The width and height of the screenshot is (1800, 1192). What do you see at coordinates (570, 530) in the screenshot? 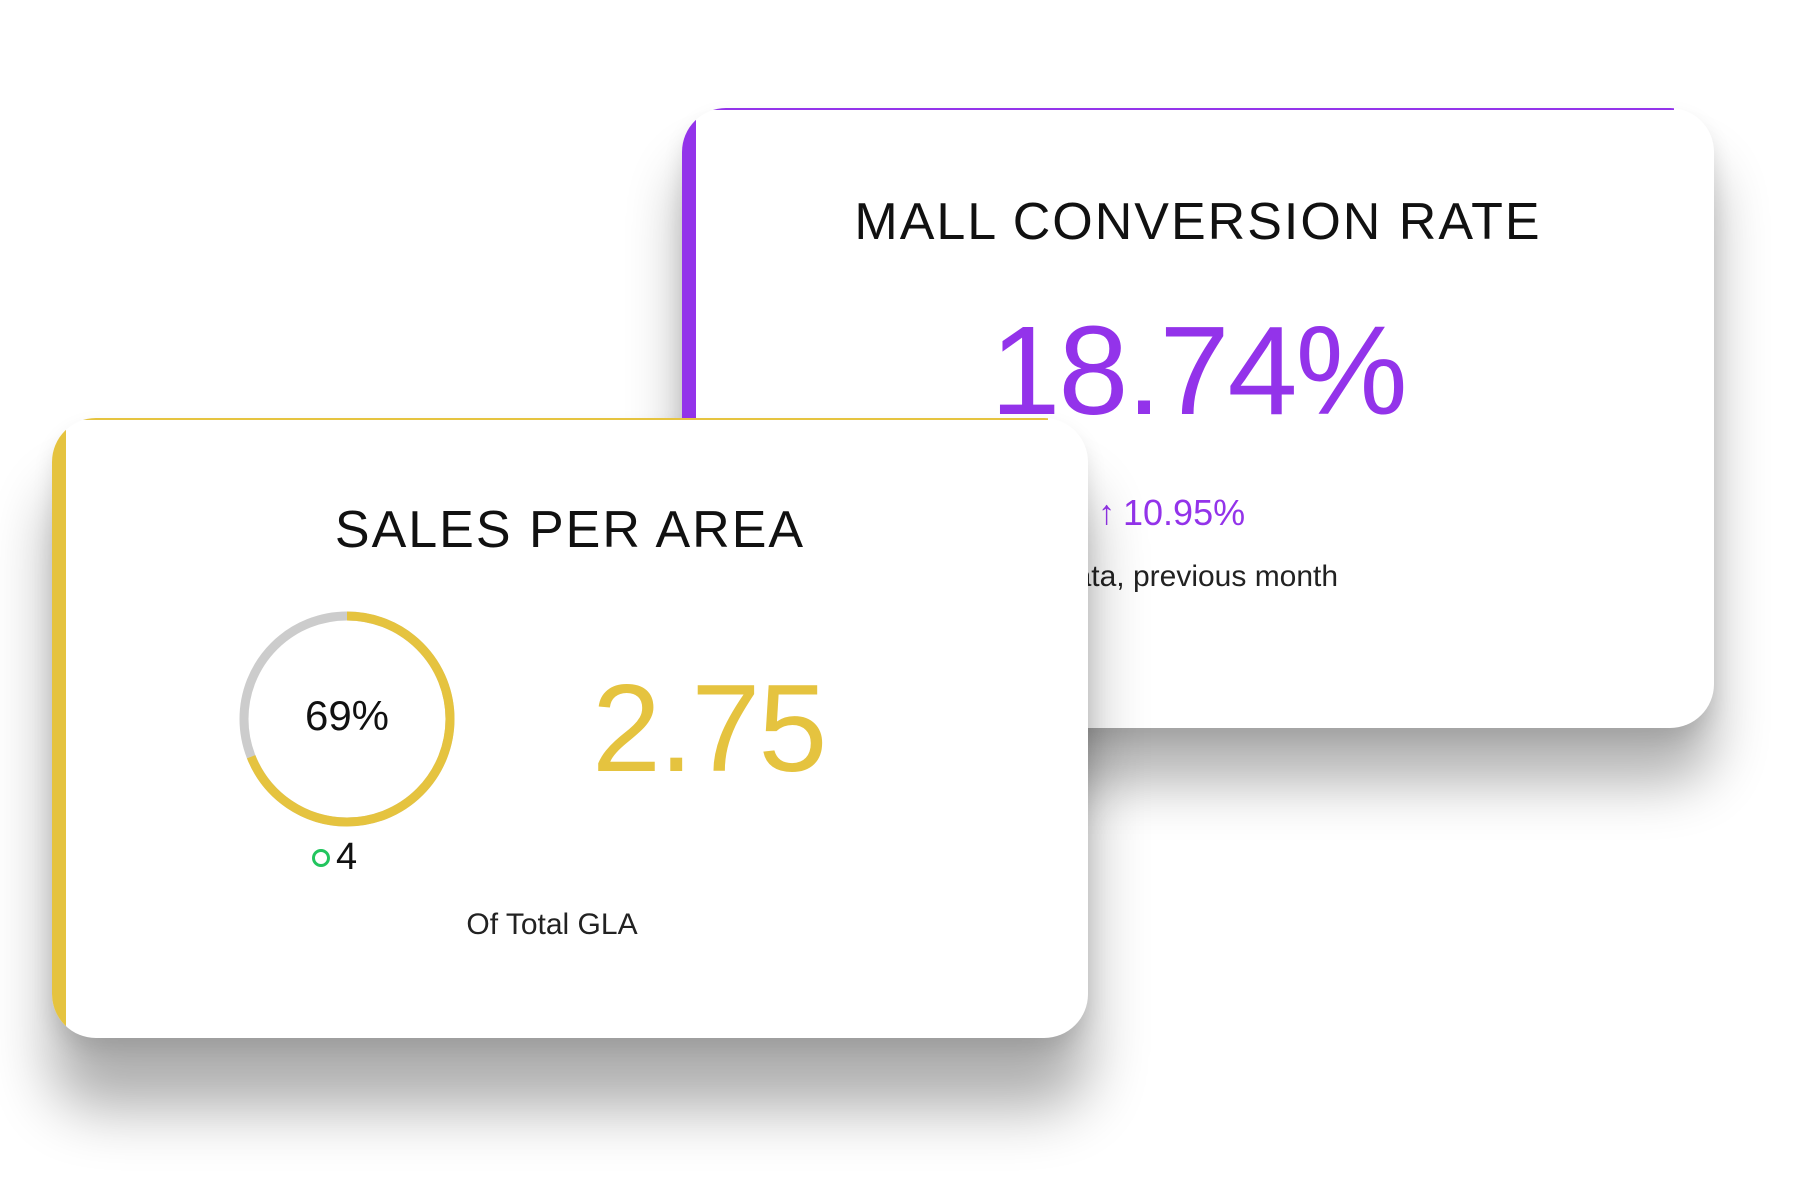
I see `sales-card-title: SALES PER AREA` at bounding box center [570, 530].